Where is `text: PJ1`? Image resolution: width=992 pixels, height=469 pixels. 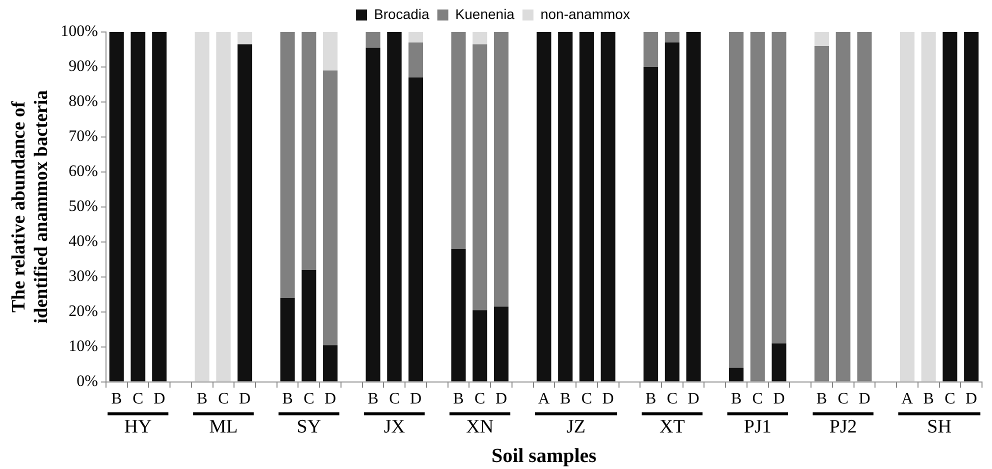 text: PJ1 is located at coordinates (758, 427).